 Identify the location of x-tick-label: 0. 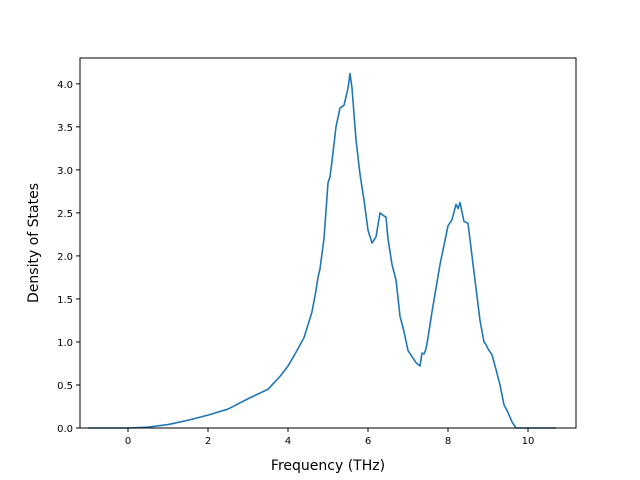
(128, 441).